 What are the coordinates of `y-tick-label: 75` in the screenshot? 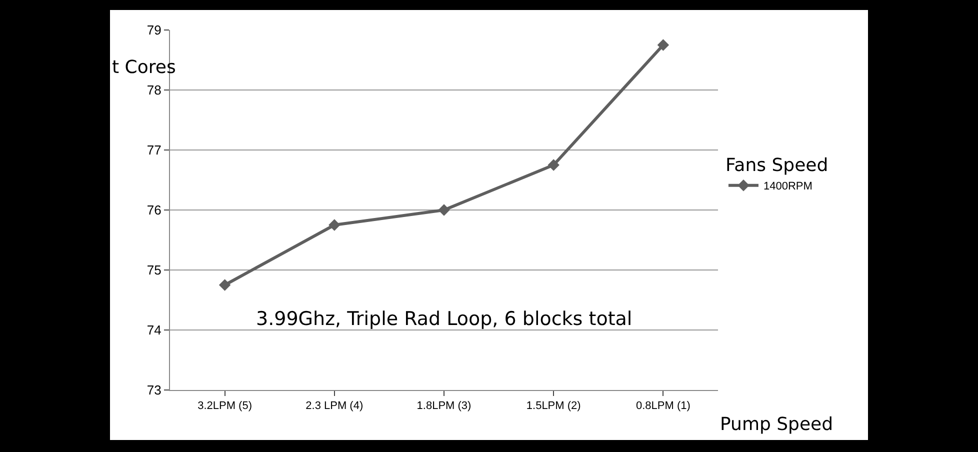 It's located at (154, 270).